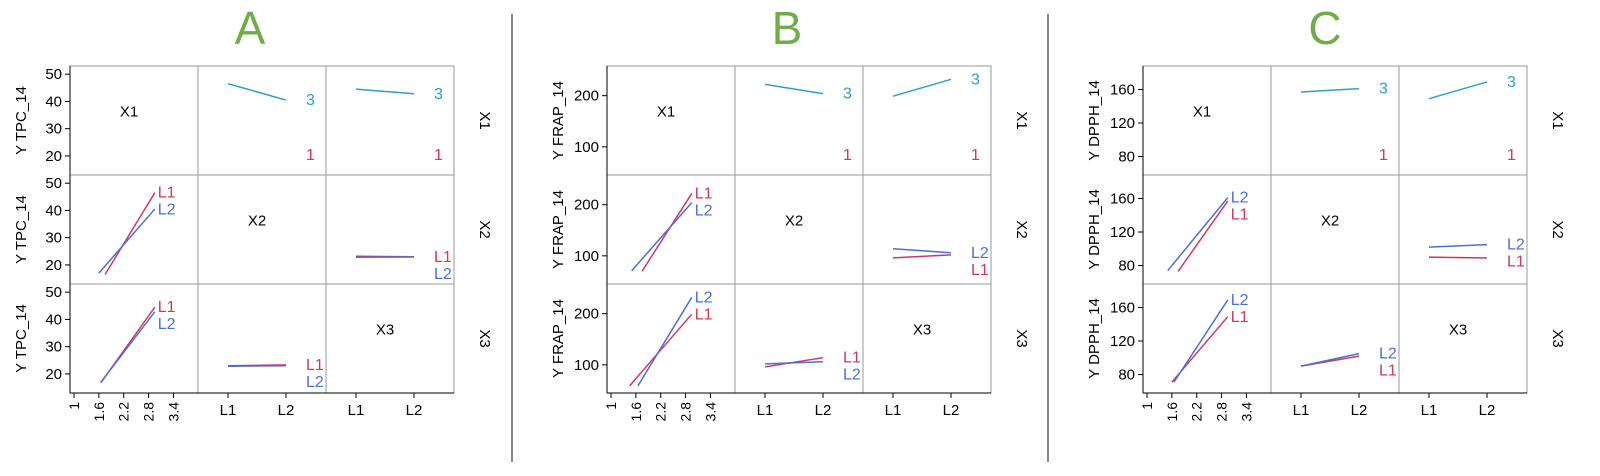  What do you see at coordinates (586, 256) in the screenshot?
I see `y-tick-label: 100` at bounding box center [586, 256].